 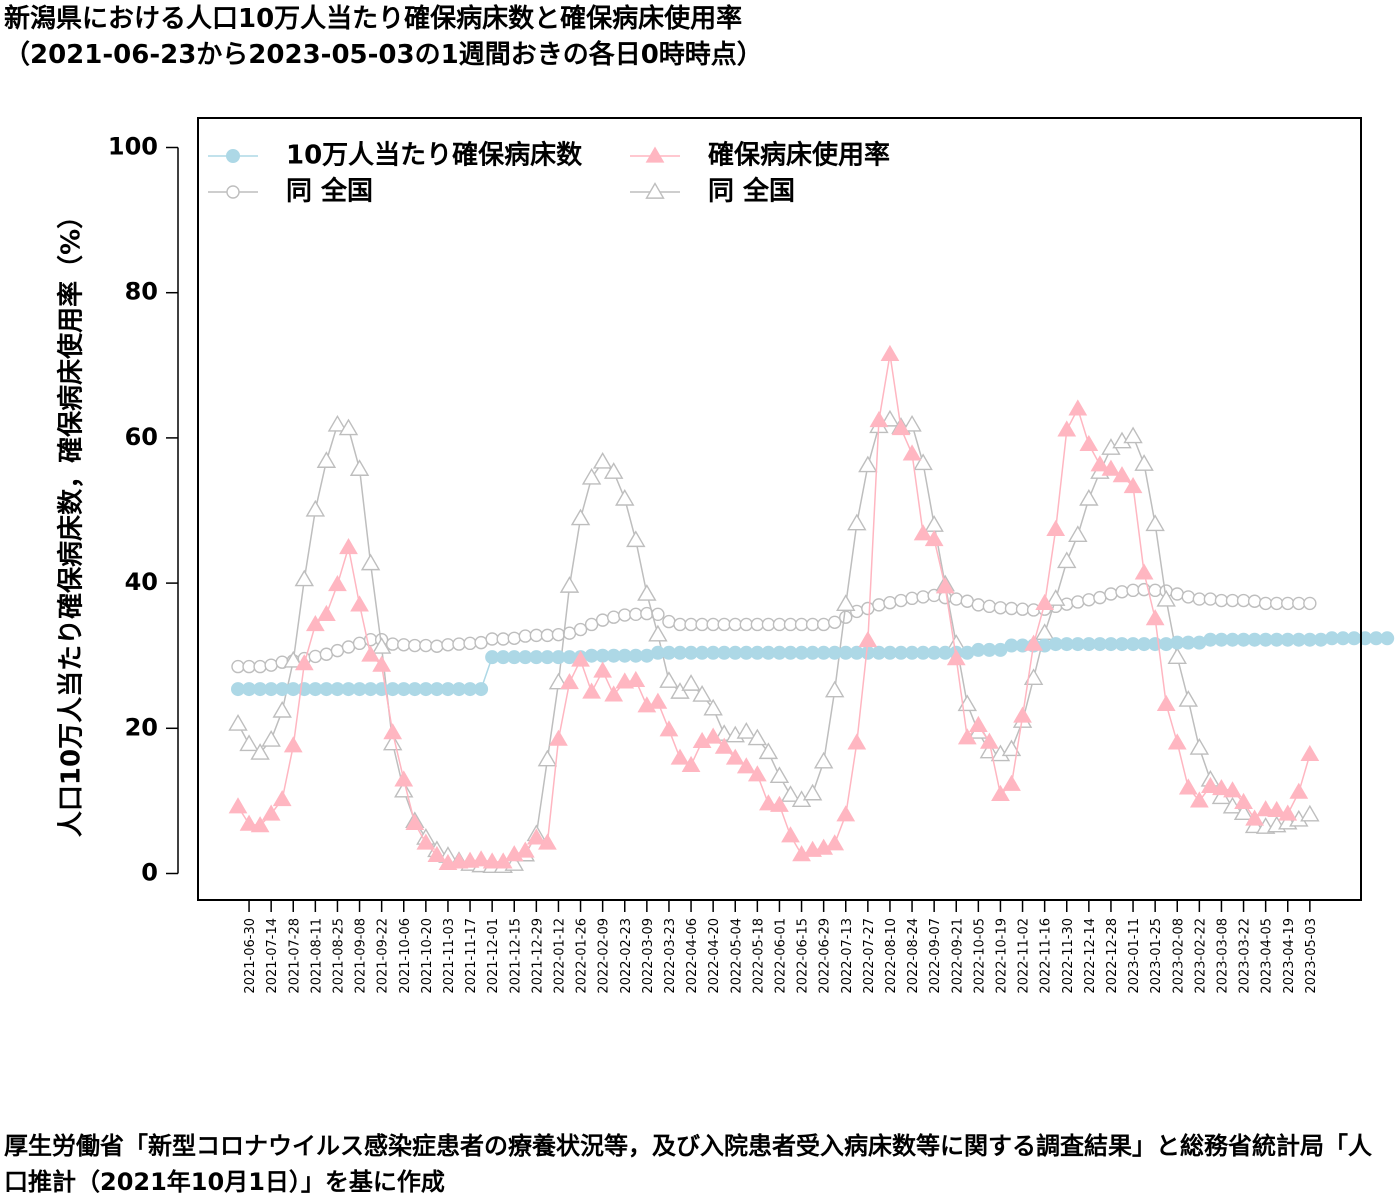 What do you see at coordinates (780, 956) in the screenshot?
I see `x-tick-label: 2022-06-01` at bounding box center [780, 956].